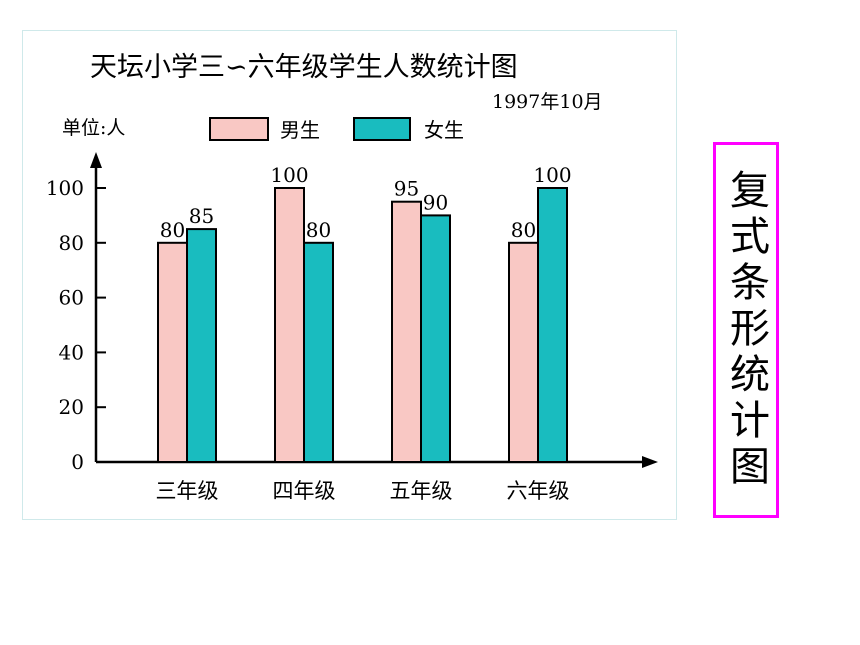 This screenshot has width=860, height=645. What do you see at coordinates (71, 243) in the screenshot?
I see `y-tick-label: 80` at bounding box center [71, 243].